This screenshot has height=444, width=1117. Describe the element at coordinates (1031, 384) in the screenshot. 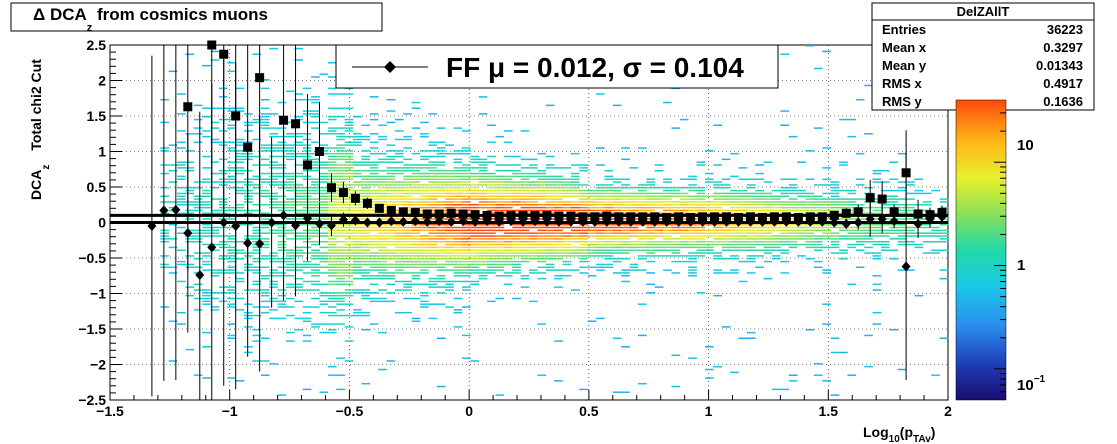

I see `palette-label-0.1: 10−1` at that location.